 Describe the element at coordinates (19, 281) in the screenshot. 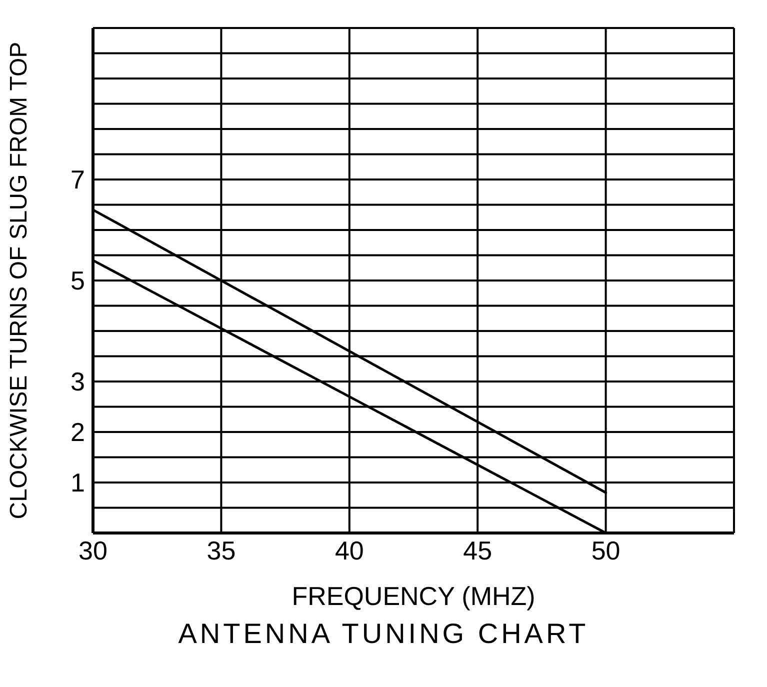

I see `y-axis-title: CLOCKWISE TURNS OF SLUG FROM TOP` at that location.